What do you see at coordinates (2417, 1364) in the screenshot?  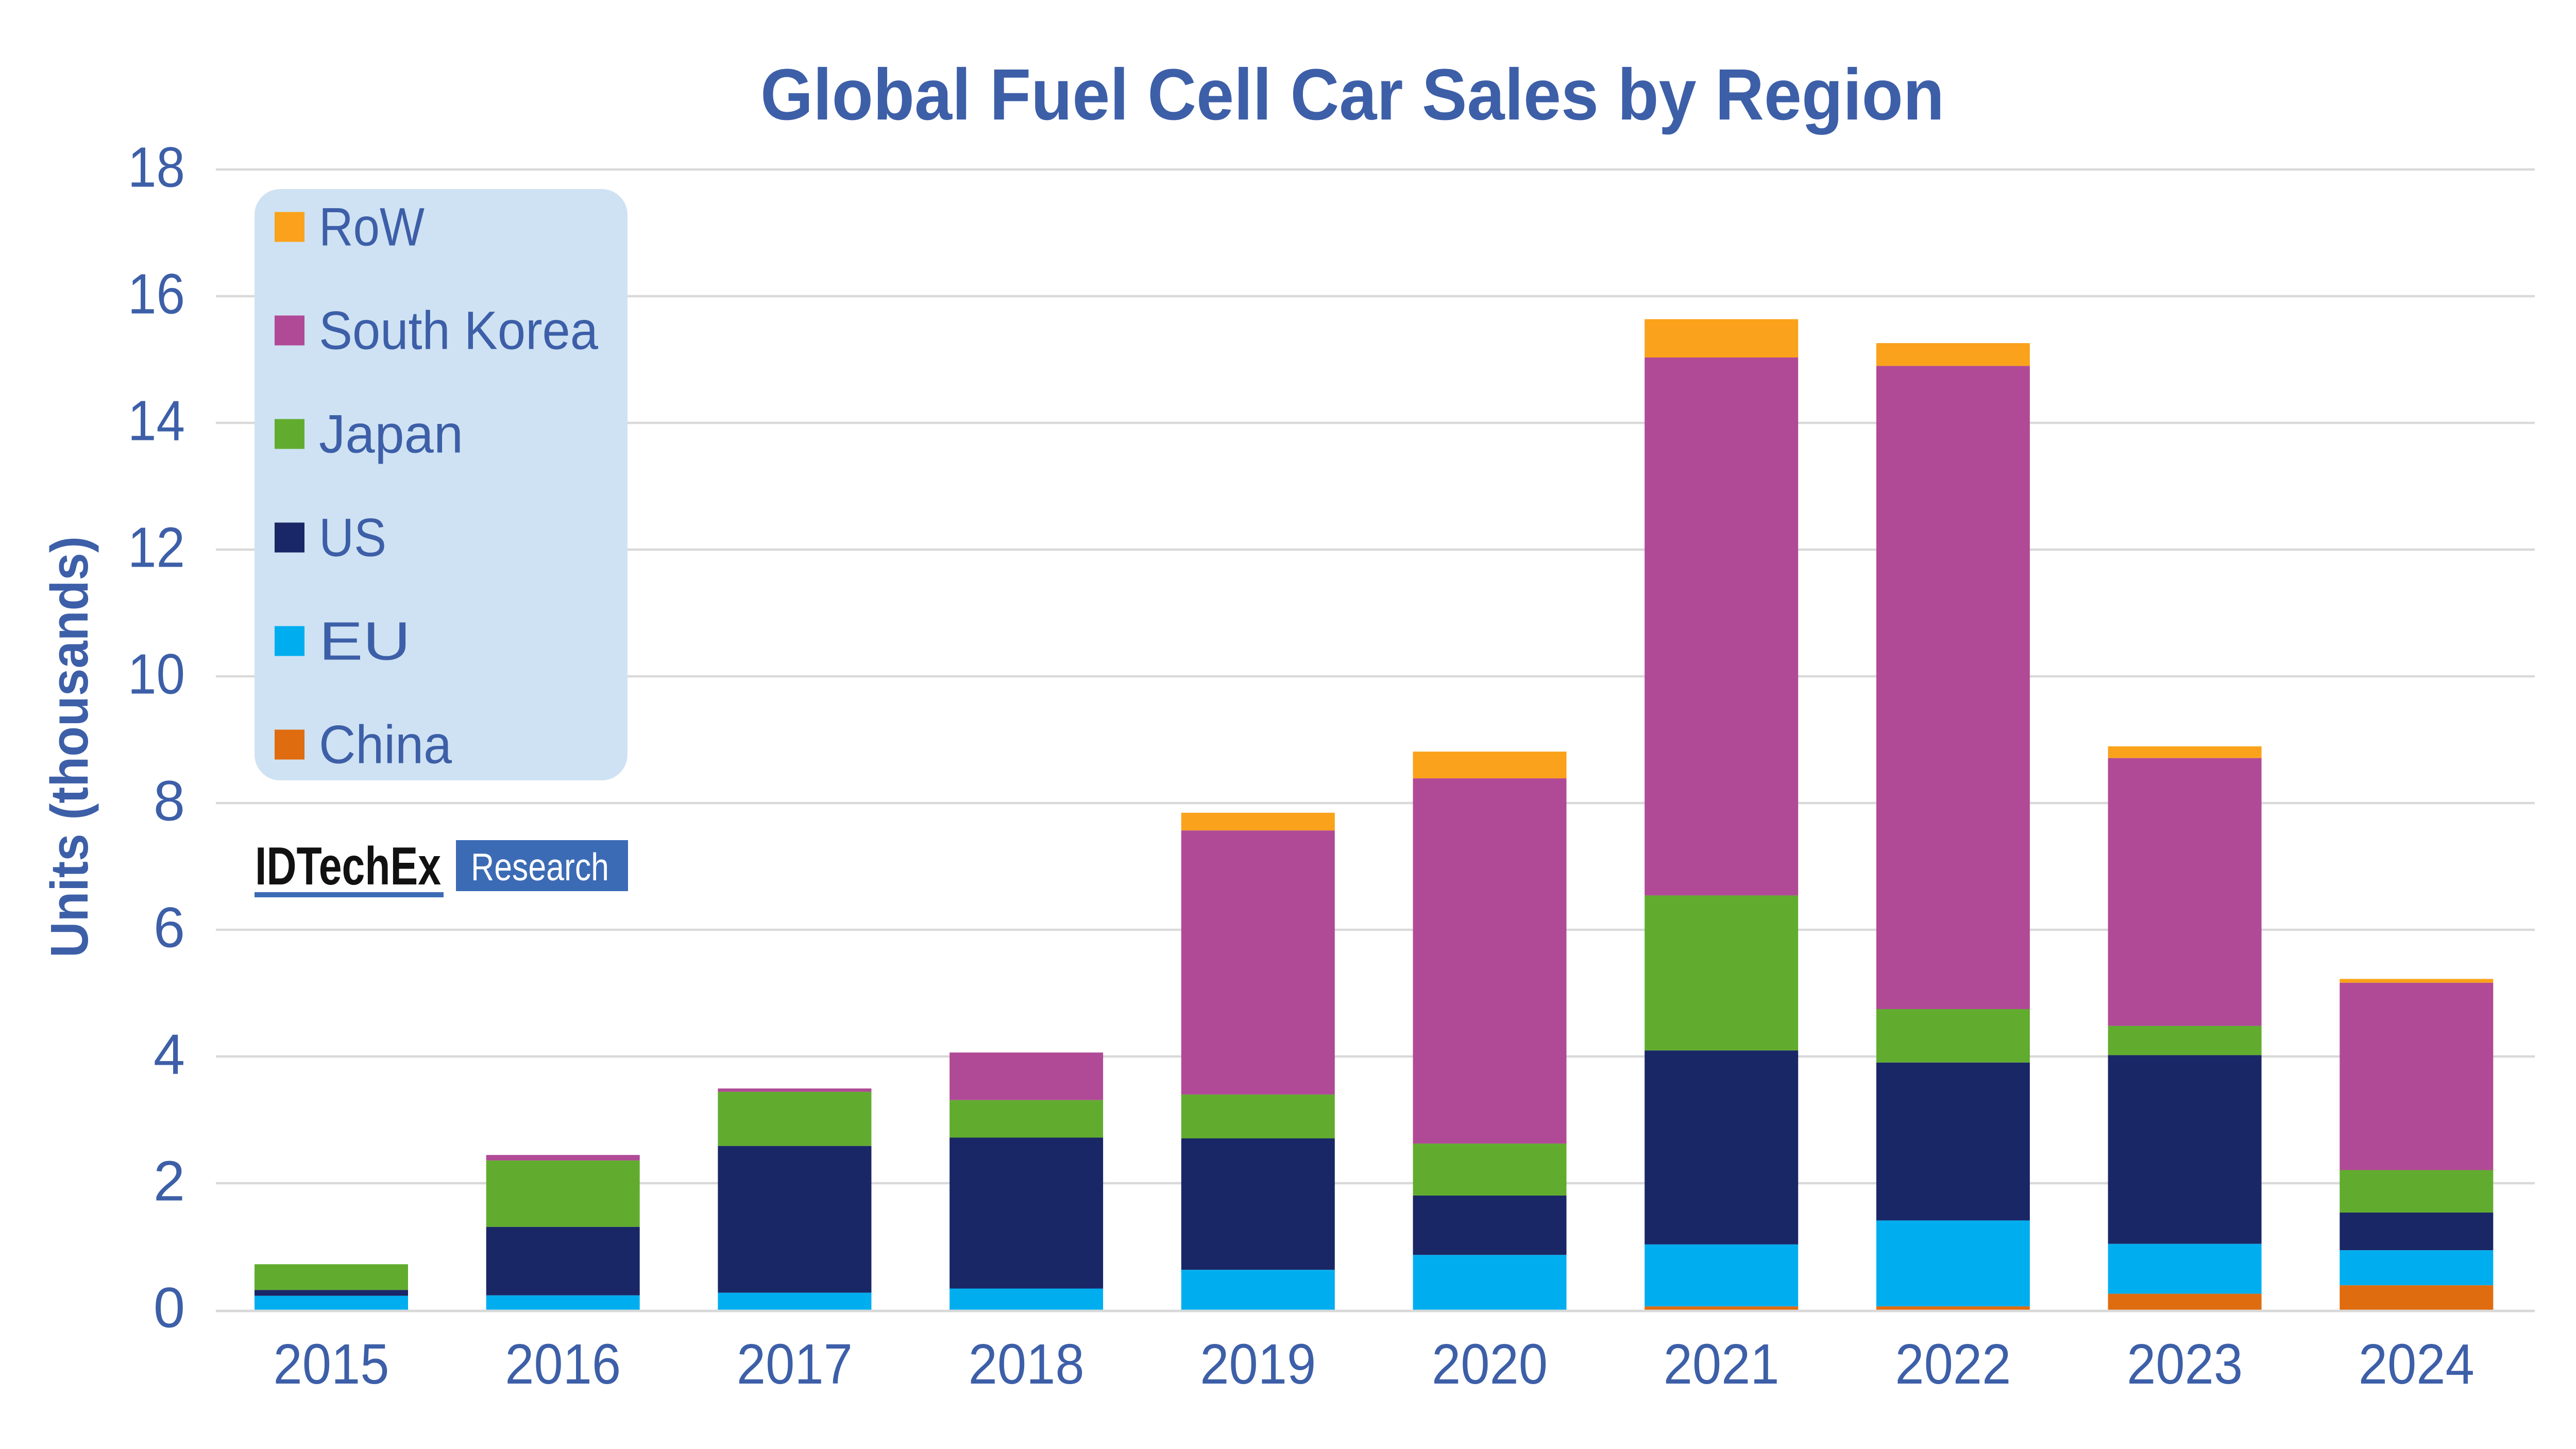 I see `svg-text: 2024` at bounding box center [2417, 1364].